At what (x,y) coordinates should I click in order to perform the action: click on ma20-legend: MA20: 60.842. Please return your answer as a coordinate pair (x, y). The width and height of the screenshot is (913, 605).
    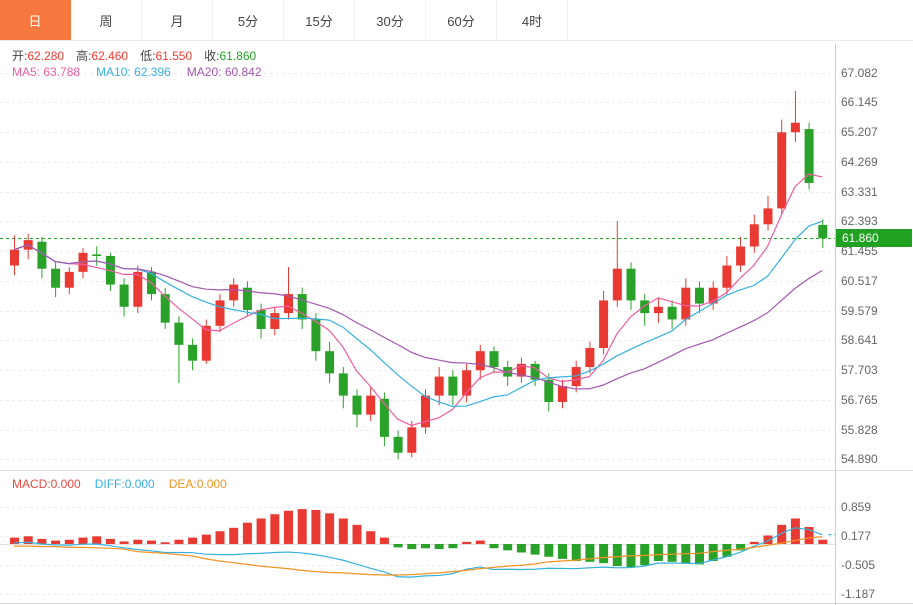
    Looking at the image, I should click on (224, 72).